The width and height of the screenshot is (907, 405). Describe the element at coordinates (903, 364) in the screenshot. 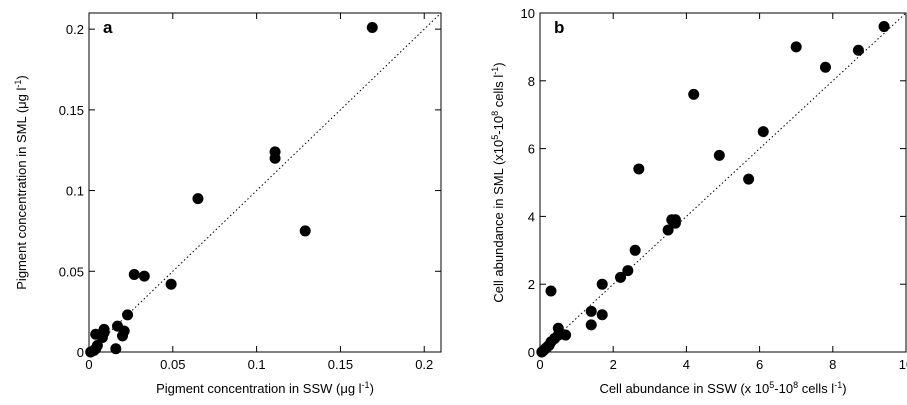

I see `x-tick-label: 10` at that location.